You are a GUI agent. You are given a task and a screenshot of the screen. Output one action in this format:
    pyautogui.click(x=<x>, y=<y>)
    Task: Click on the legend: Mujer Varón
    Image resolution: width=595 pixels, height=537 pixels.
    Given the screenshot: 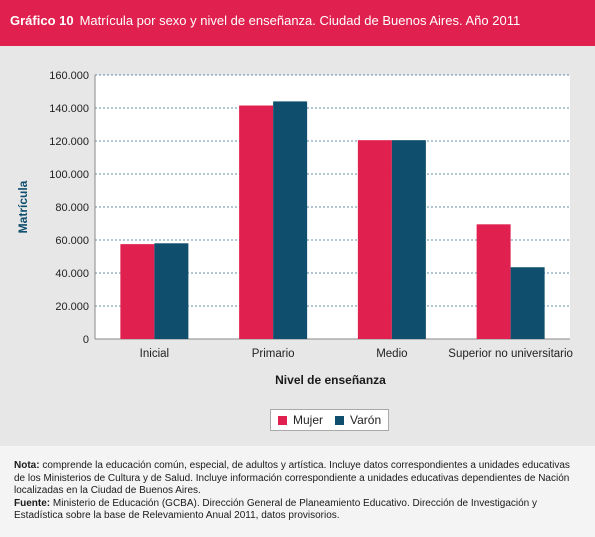 What is the action you would take?
    pyautogui.click(x=329, y=420)
    